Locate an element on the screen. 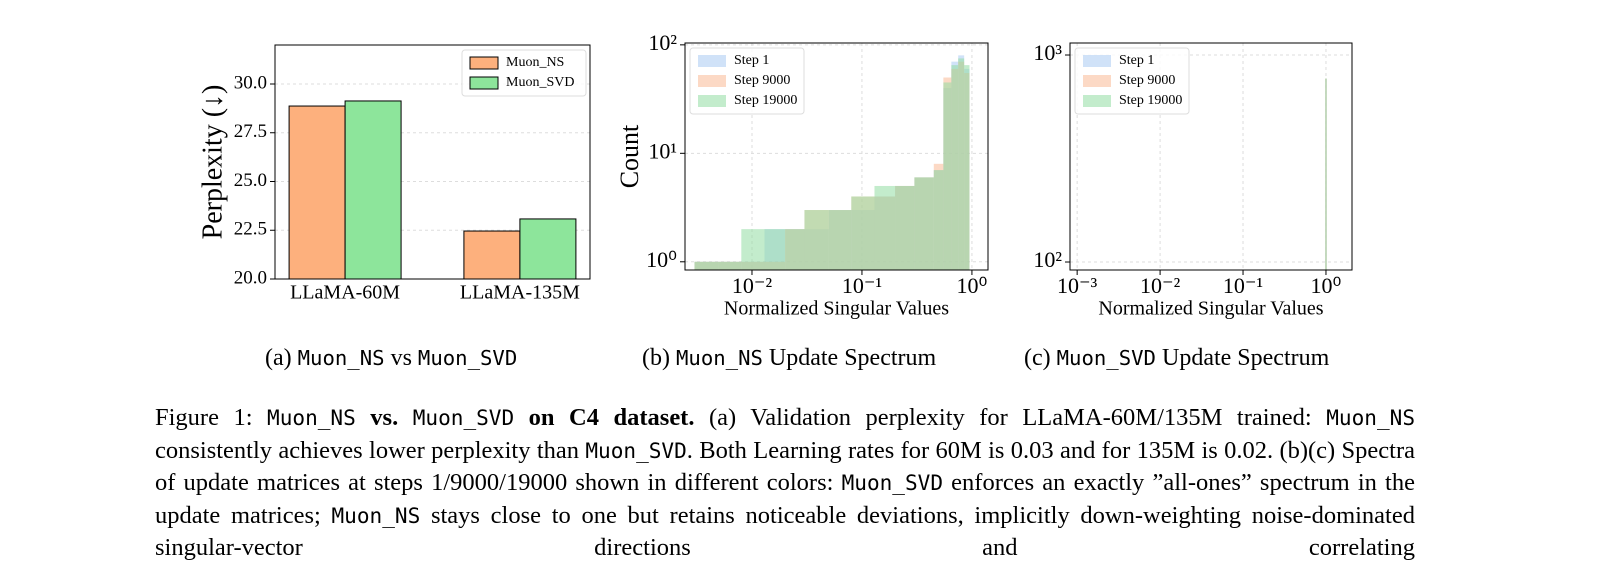  subcaption: (c) Muon_SVD Update Spectrum is located at coordinates (1176, 358).